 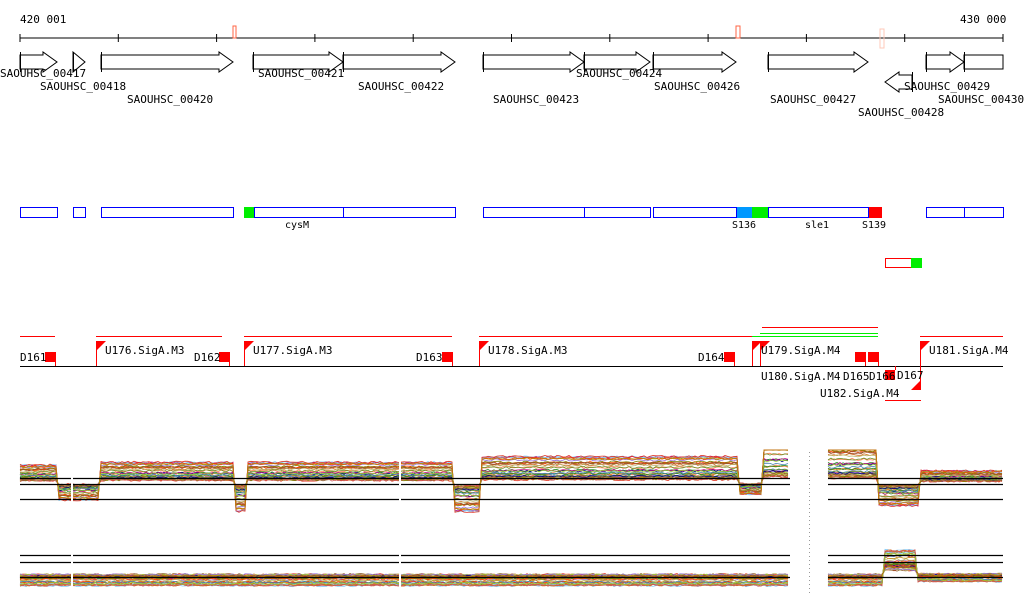 I want to click on up-segment-label: U176.SigA.M3, so click(x=144, y=350).